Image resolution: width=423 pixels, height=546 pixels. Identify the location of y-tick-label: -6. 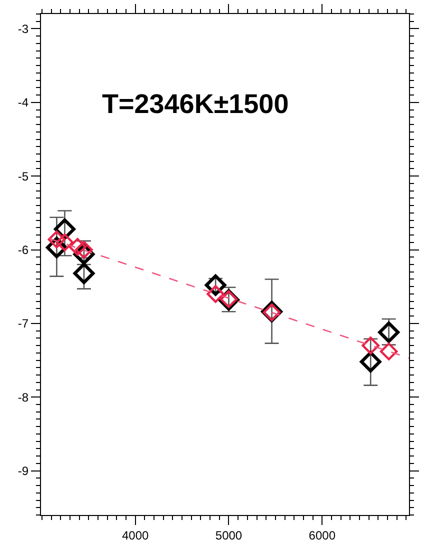
(23, 249).